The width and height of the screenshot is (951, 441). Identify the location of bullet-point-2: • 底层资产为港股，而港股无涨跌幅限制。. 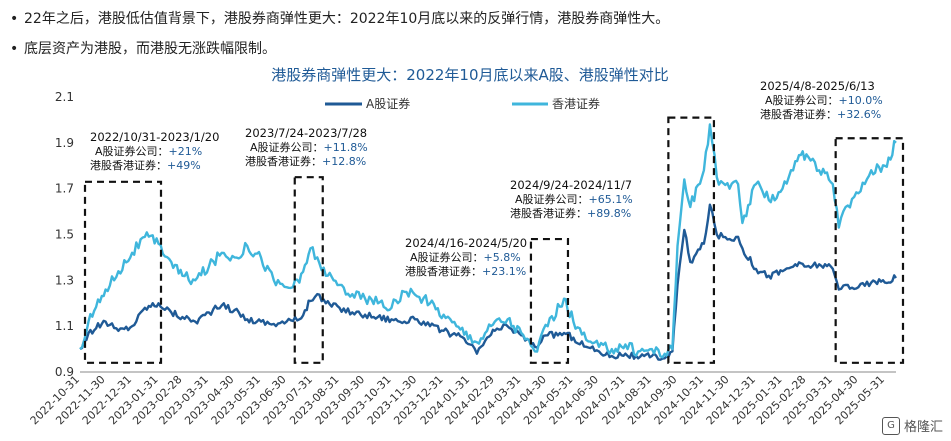
(143, 48).